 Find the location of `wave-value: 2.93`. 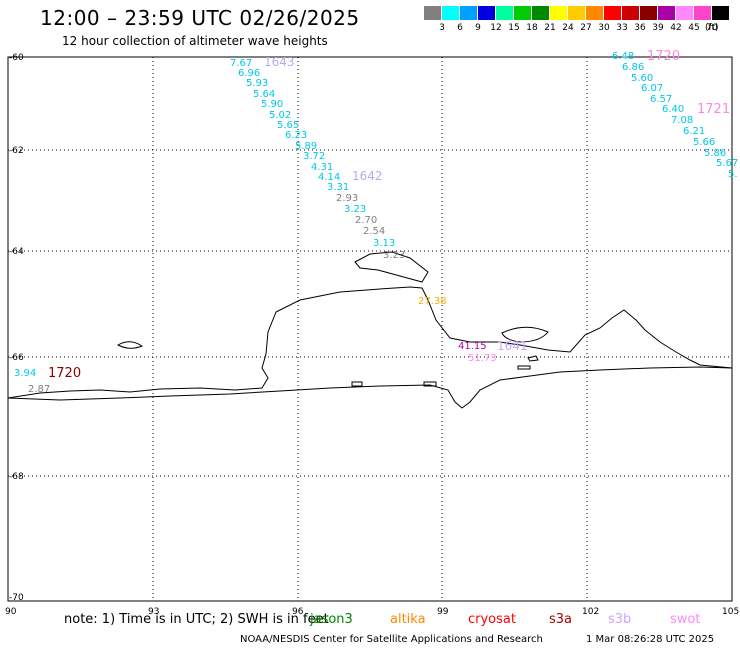

wave-value: 2.93 is located at coordinates (347, 198).